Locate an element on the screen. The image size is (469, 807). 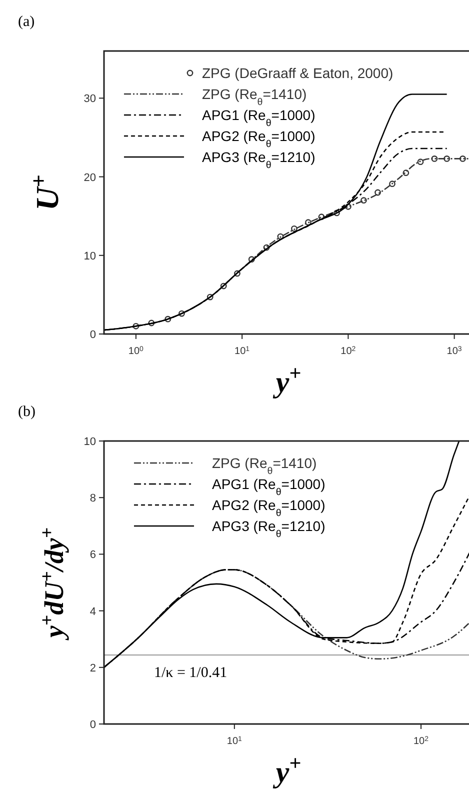
chart-title: (b) is located at coordinates (27, 412).